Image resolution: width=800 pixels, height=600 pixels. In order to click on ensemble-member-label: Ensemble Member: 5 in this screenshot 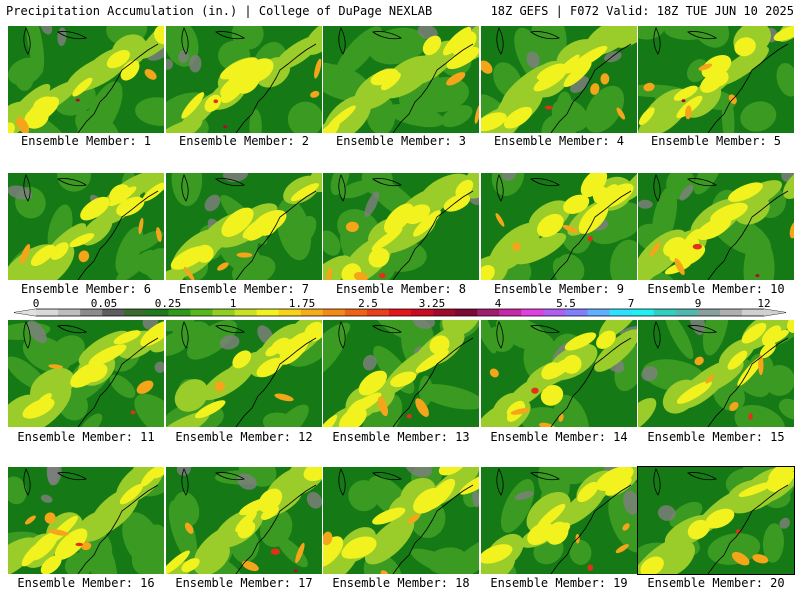, I will do `click(716, 141)`.